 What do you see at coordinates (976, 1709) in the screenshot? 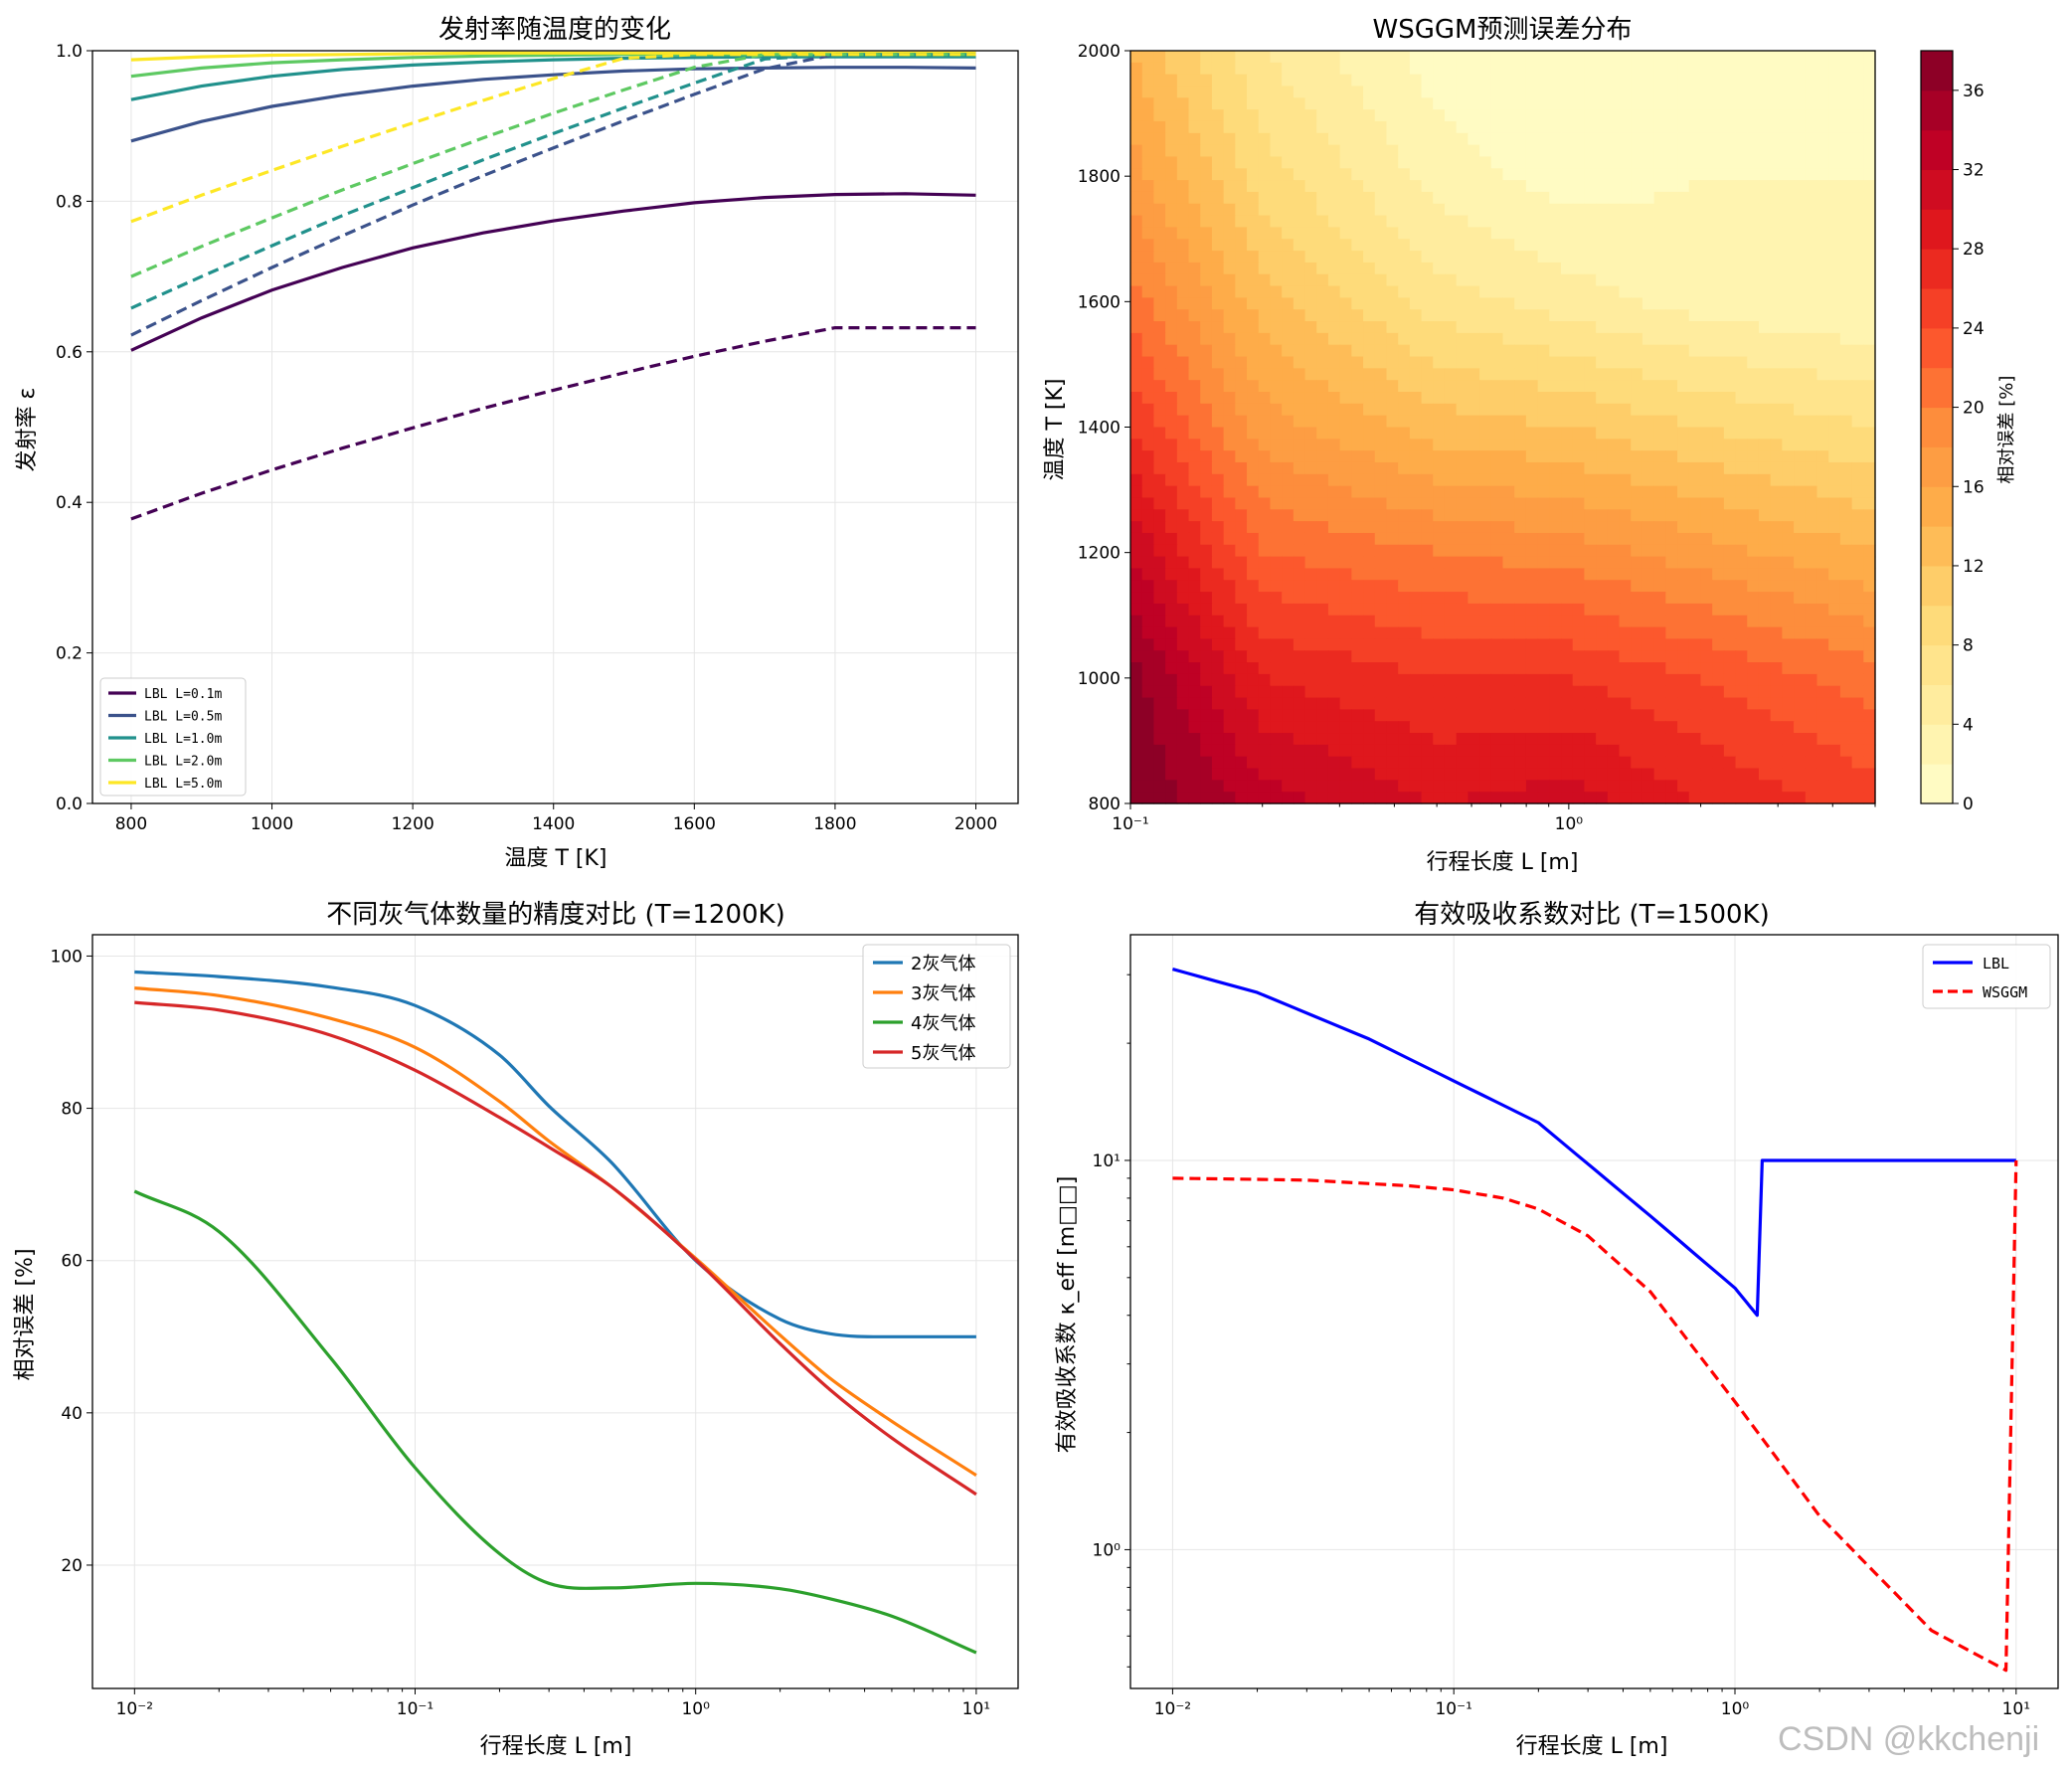
I see `x-tick-label: 10¹` at bounding box center [976, 1709].